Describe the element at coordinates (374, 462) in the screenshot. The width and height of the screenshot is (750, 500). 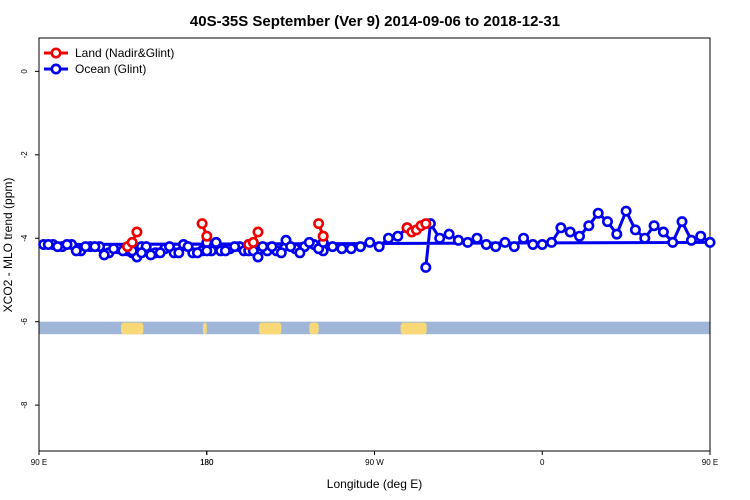
I see `x-tick-label: 90 W` at that location.